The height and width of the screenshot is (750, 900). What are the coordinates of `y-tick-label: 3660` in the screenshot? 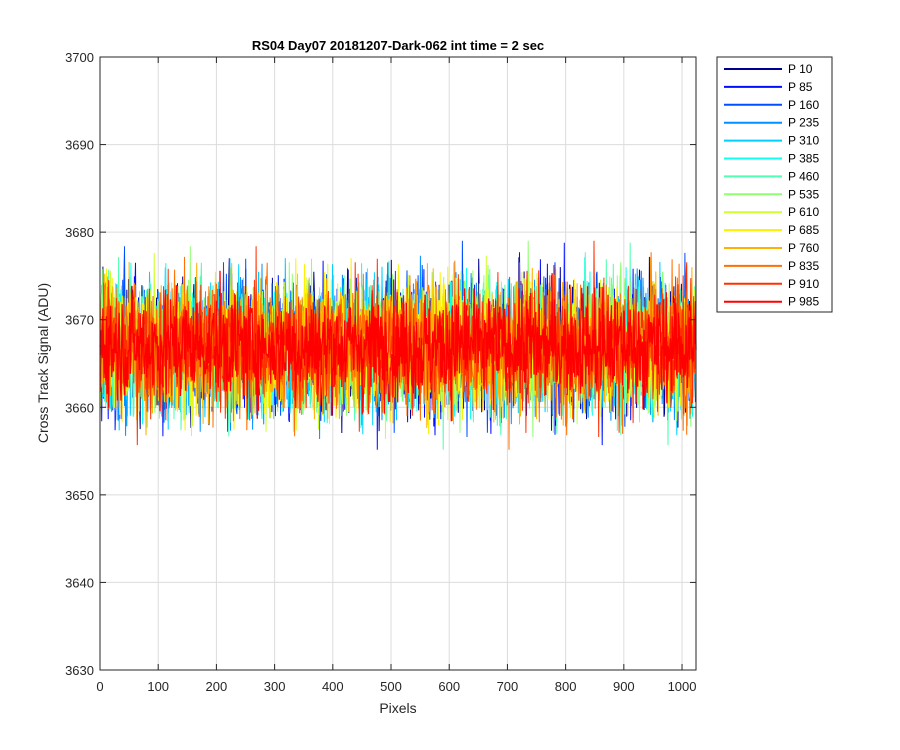 It's located at (79, 407).